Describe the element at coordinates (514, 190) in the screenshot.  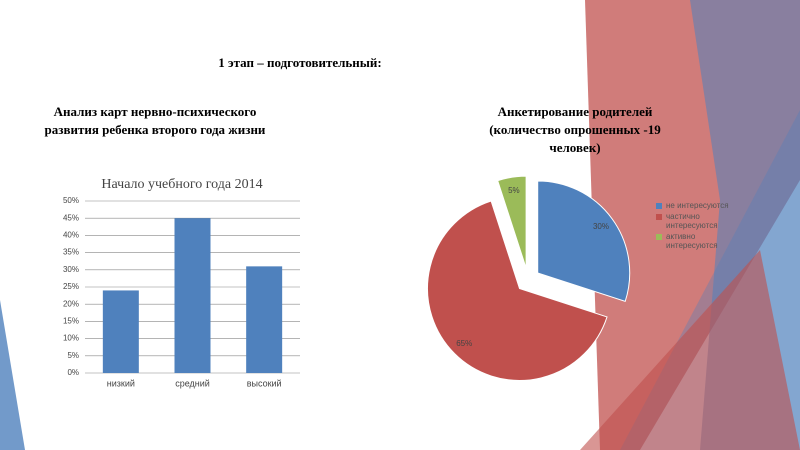
I see `data-label: 5%` at that location.